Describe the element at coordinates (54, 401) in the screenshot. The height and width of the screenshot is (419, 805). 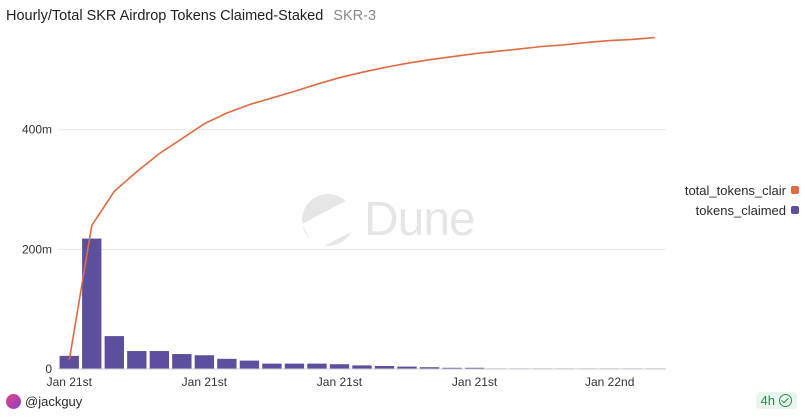
I see `author-handle: @jackguy` at that location.